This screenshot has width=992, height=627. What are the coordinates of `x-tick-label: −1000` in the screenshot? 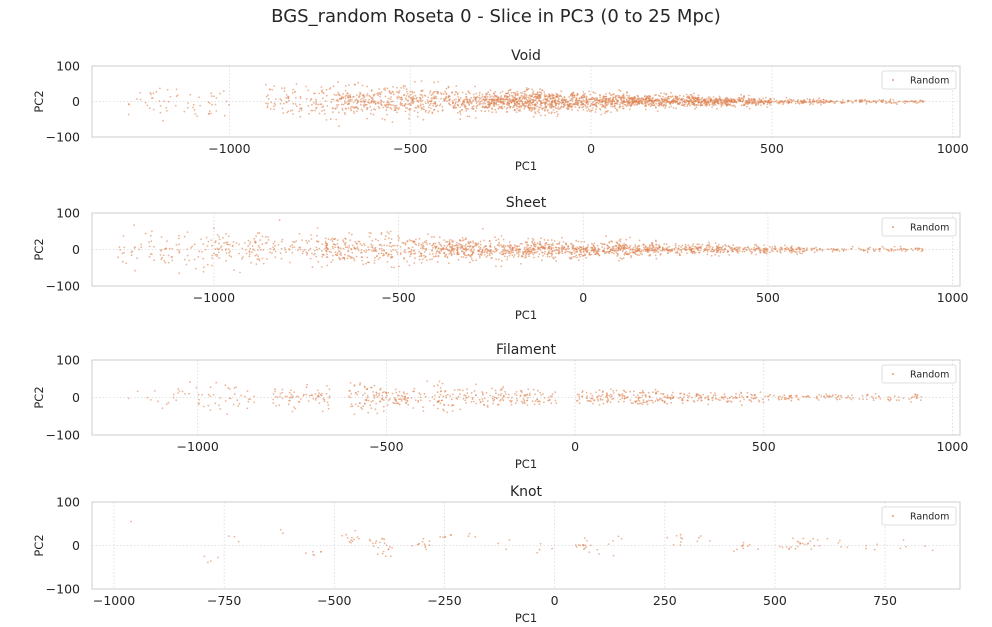 It's located at (214, 297).